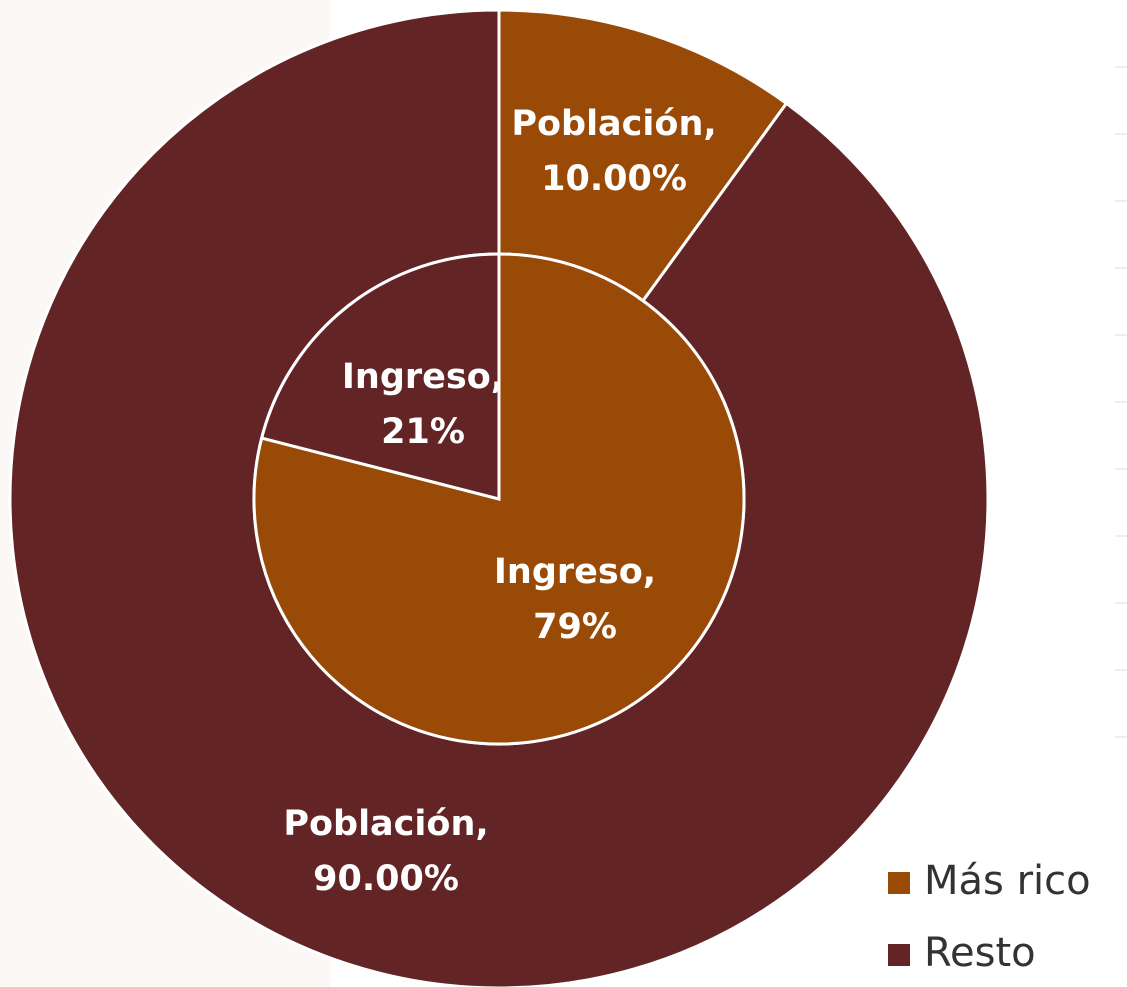 Image resolution: width=1127 pixels, height=987 pixels. What do you see at coordinates (614, 179) in the screenshot?
I see `data-label-value: 10.00%` at bounding box center [614, 179].